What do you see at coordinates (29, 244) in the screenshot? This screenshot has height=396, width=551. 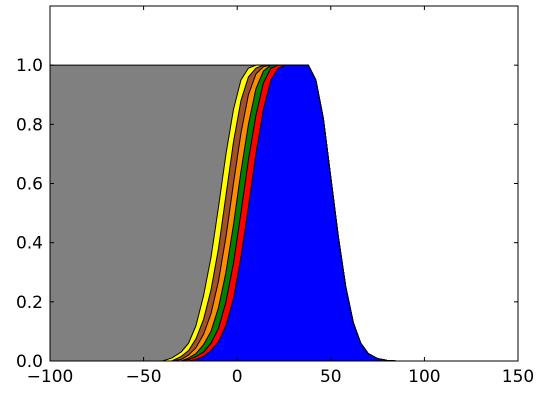 I see `y-tick-label: 0.4` at bounding box center [29, 244].